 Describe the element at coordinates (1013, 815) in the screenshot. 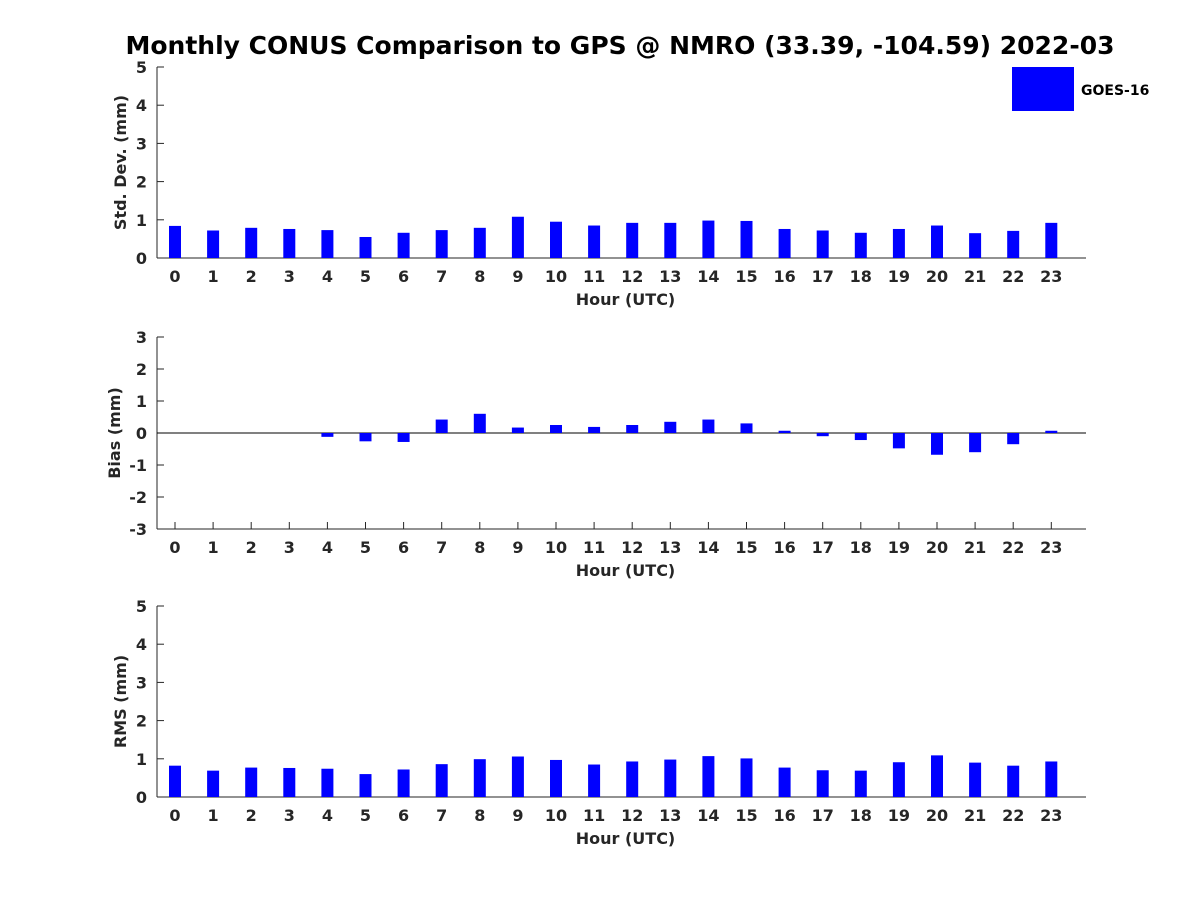

I see `x-tick-label: 22` at that location.